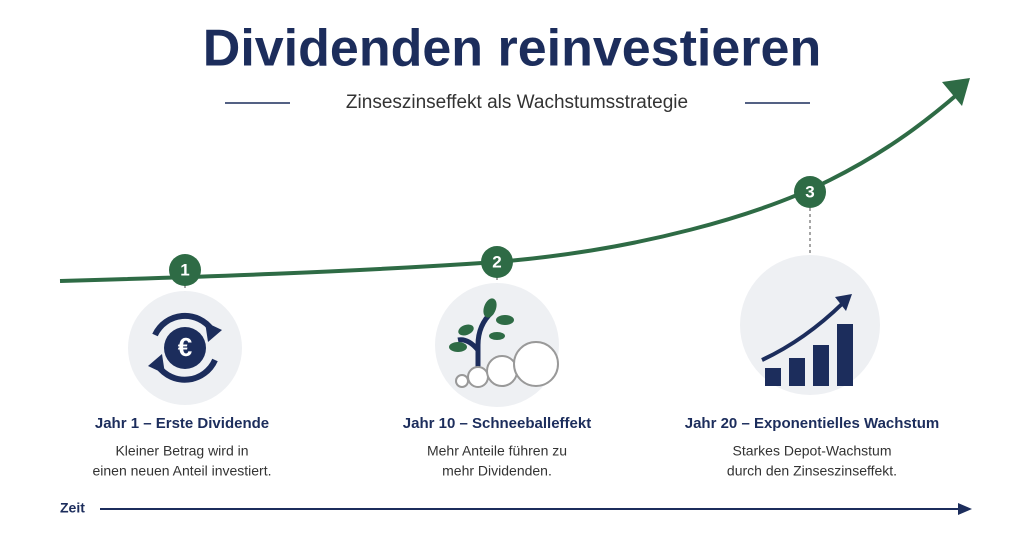 The height and width of the screenshot is (538, 1024). Describe the element at coordinates (181, 451) in the screenshot. I see `step-text: Kleiner Betrag wird in` at that location.